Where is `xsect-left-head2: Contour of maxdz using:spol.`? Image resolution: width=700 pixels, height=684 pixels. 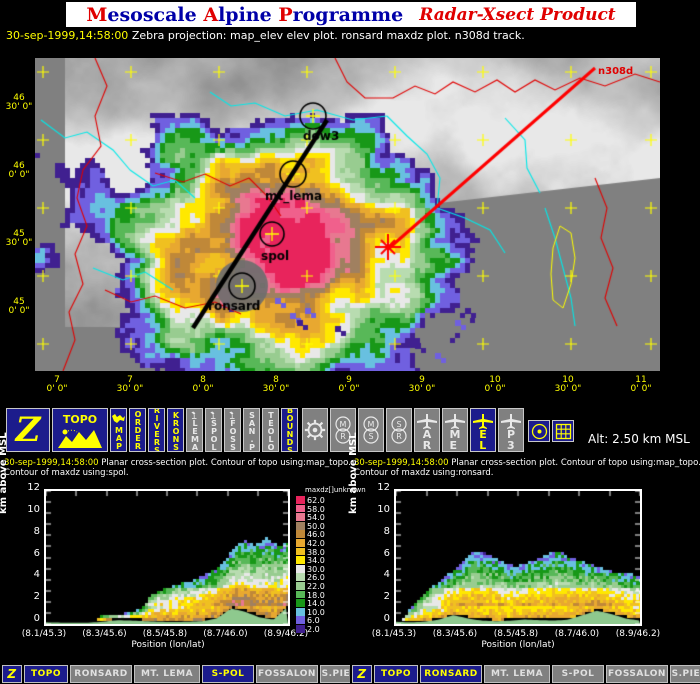 xsect-left-head2: Contour of maxdz using:spol. is located at coordinates (66, 473).